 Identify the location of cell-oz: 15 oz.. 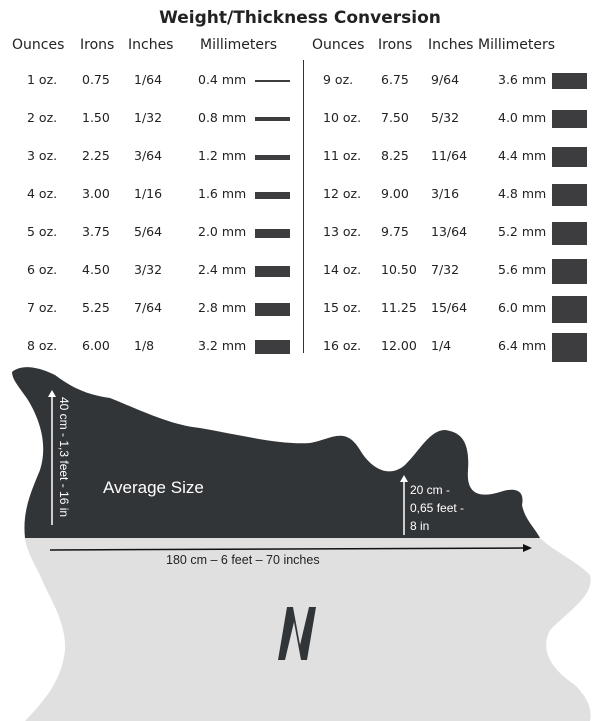
(342, 307).